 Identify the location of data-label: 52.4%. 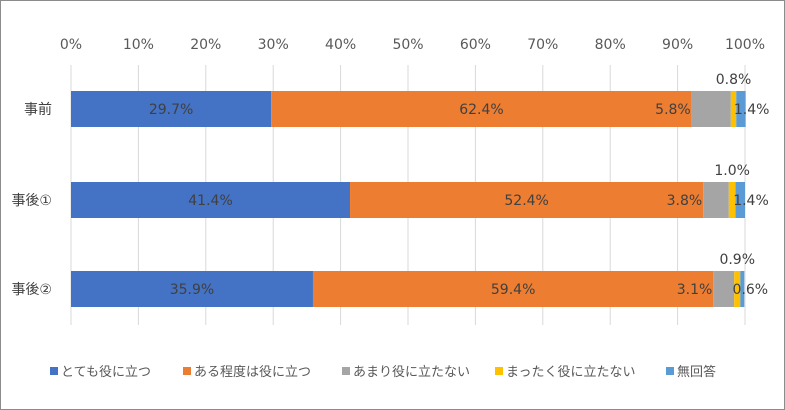
(526, 201).